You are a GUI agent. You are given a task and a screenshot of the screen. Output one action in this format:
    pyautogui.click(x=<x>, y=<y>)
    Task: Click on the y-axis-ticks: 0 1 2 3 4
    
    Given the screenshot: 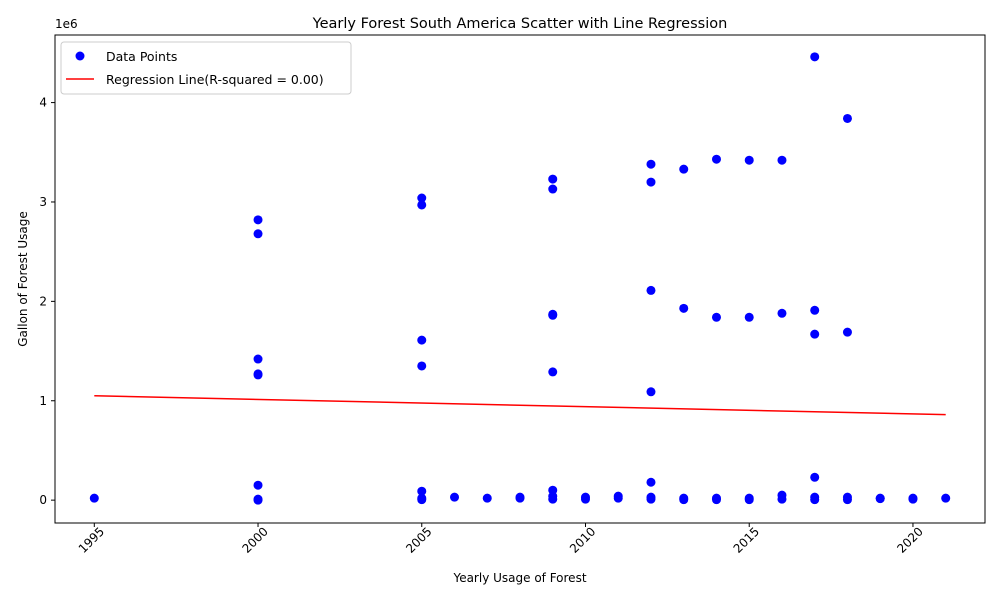 What is the action you would take?
    pyautogui.click(x=47, y=301)
    